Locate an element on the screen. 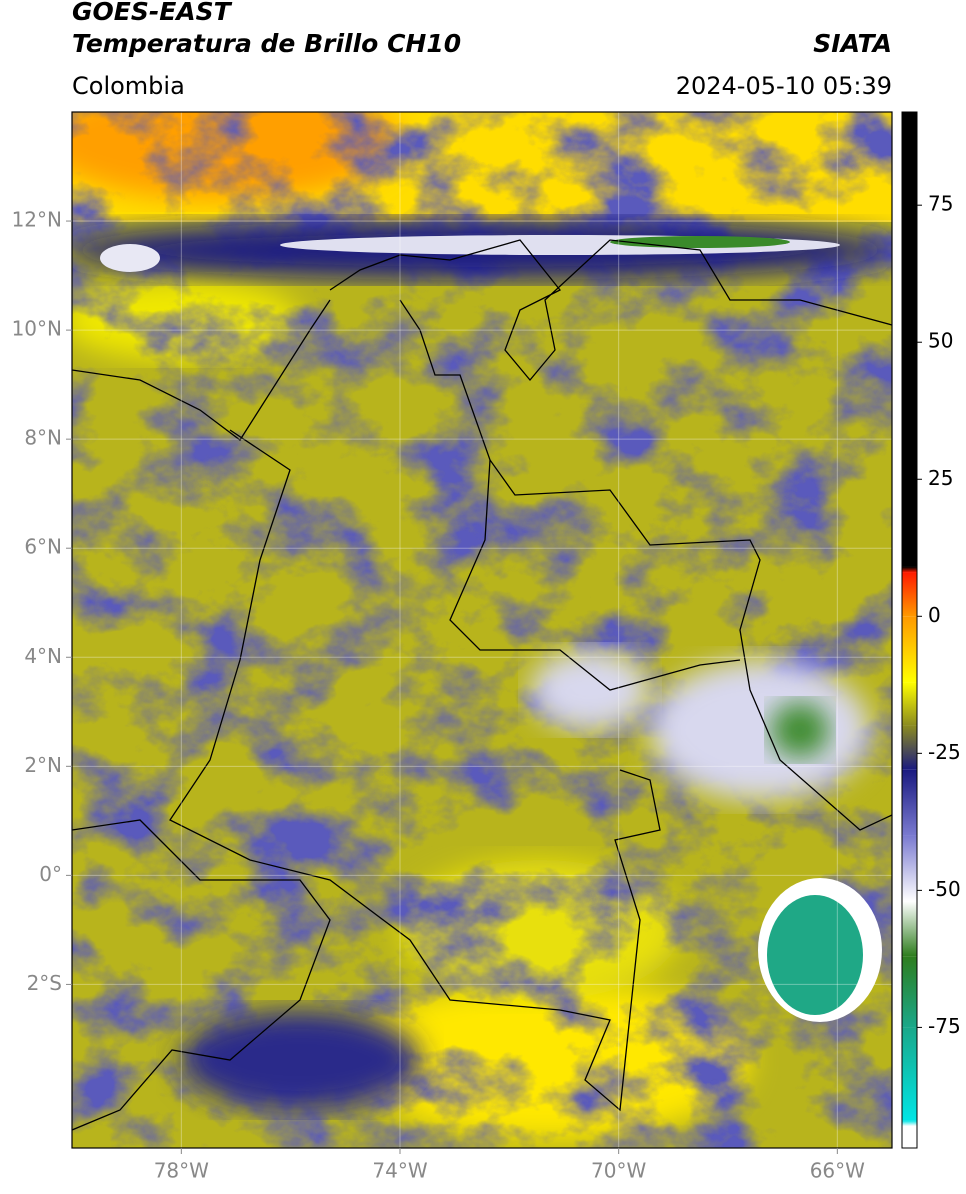 The image size is (966, 1194). colorbar-tick-label: 25 is located at coordinates (940, 478).